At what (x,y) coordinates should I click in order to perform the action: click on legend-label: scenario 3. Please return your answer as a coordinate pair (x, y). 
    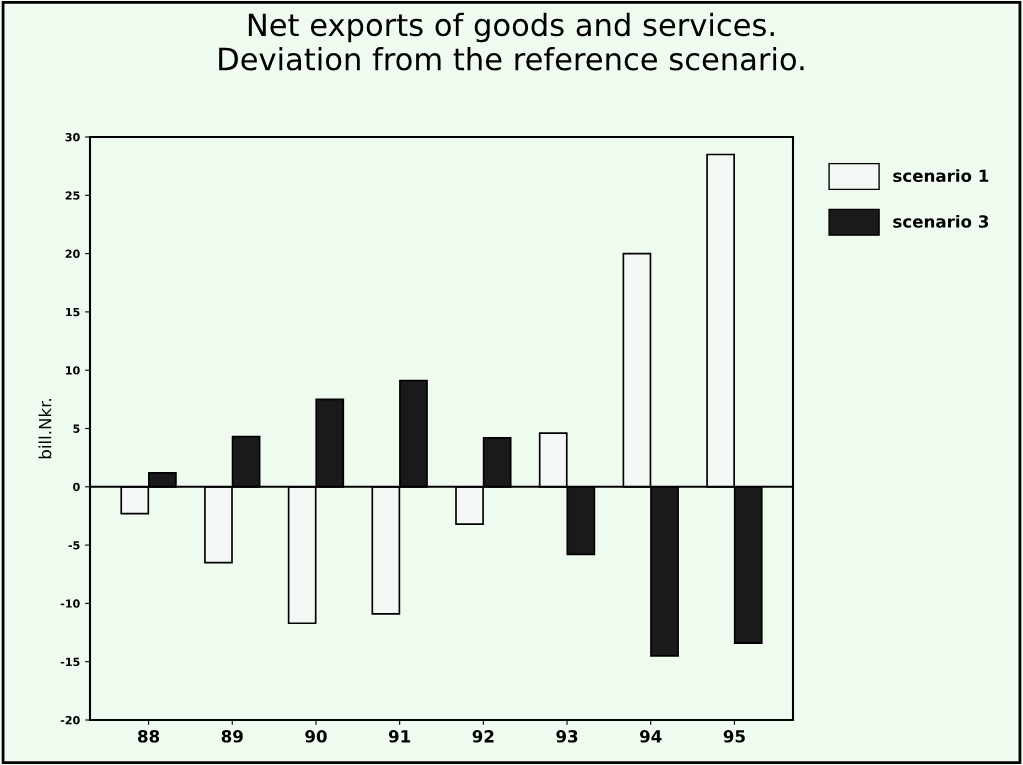
    Looking at the image, I should click on (941, 221).